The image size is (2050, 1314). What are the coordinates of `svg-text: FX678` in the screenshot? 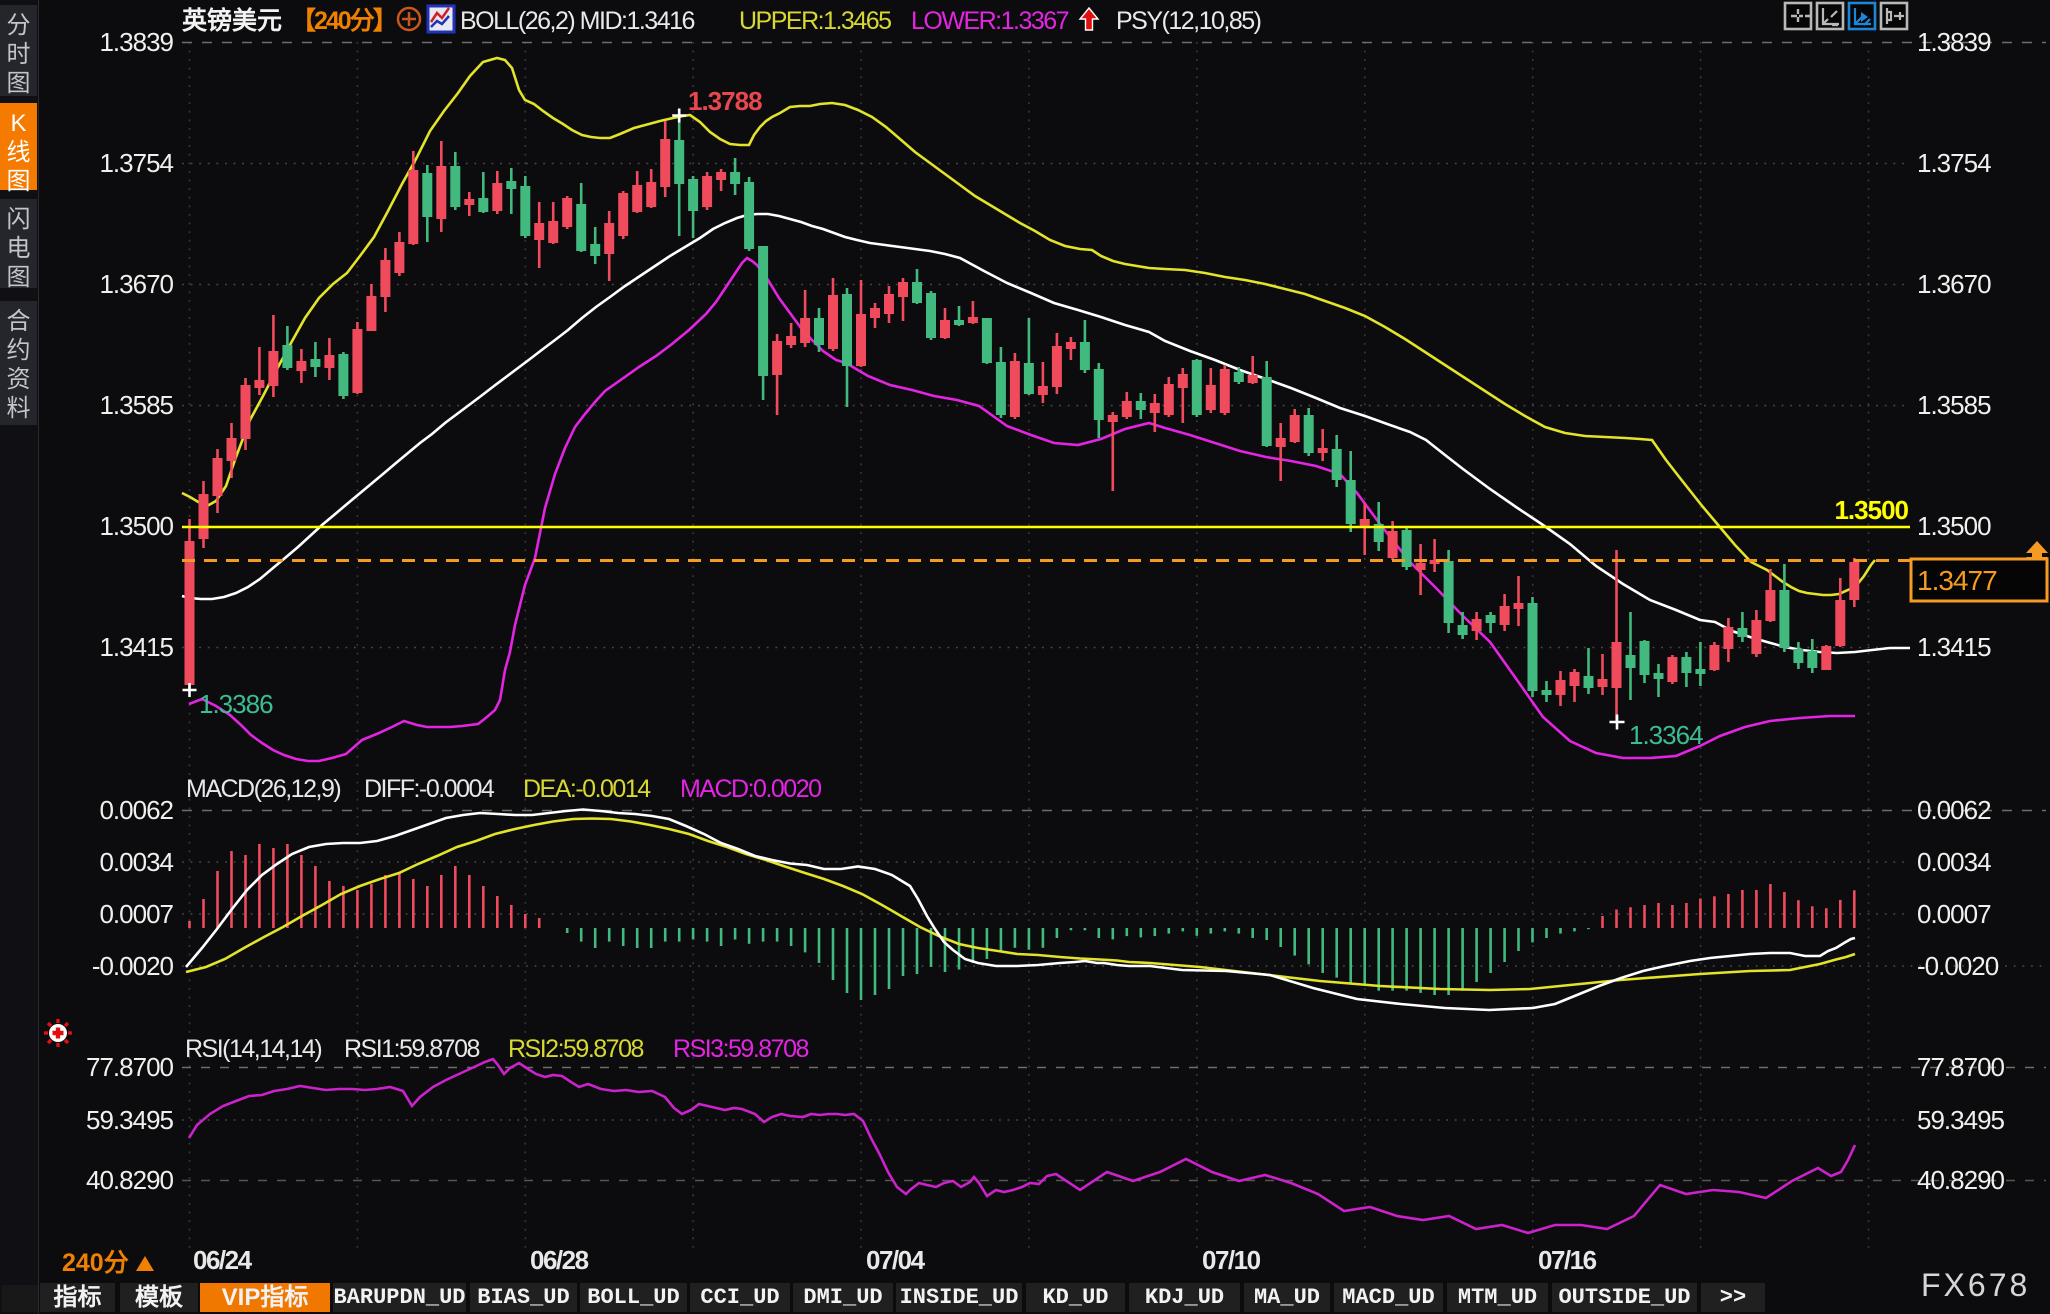 It's located at (1975, 1285).